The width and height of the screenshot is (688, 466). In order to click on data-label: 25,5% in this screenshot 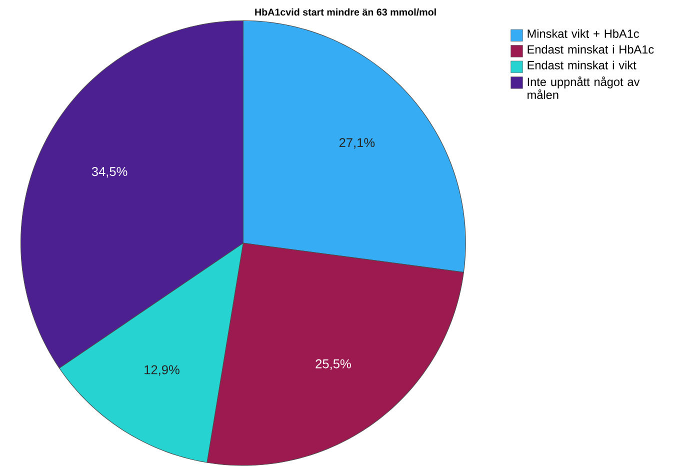, I will do `click(333, 364)`.